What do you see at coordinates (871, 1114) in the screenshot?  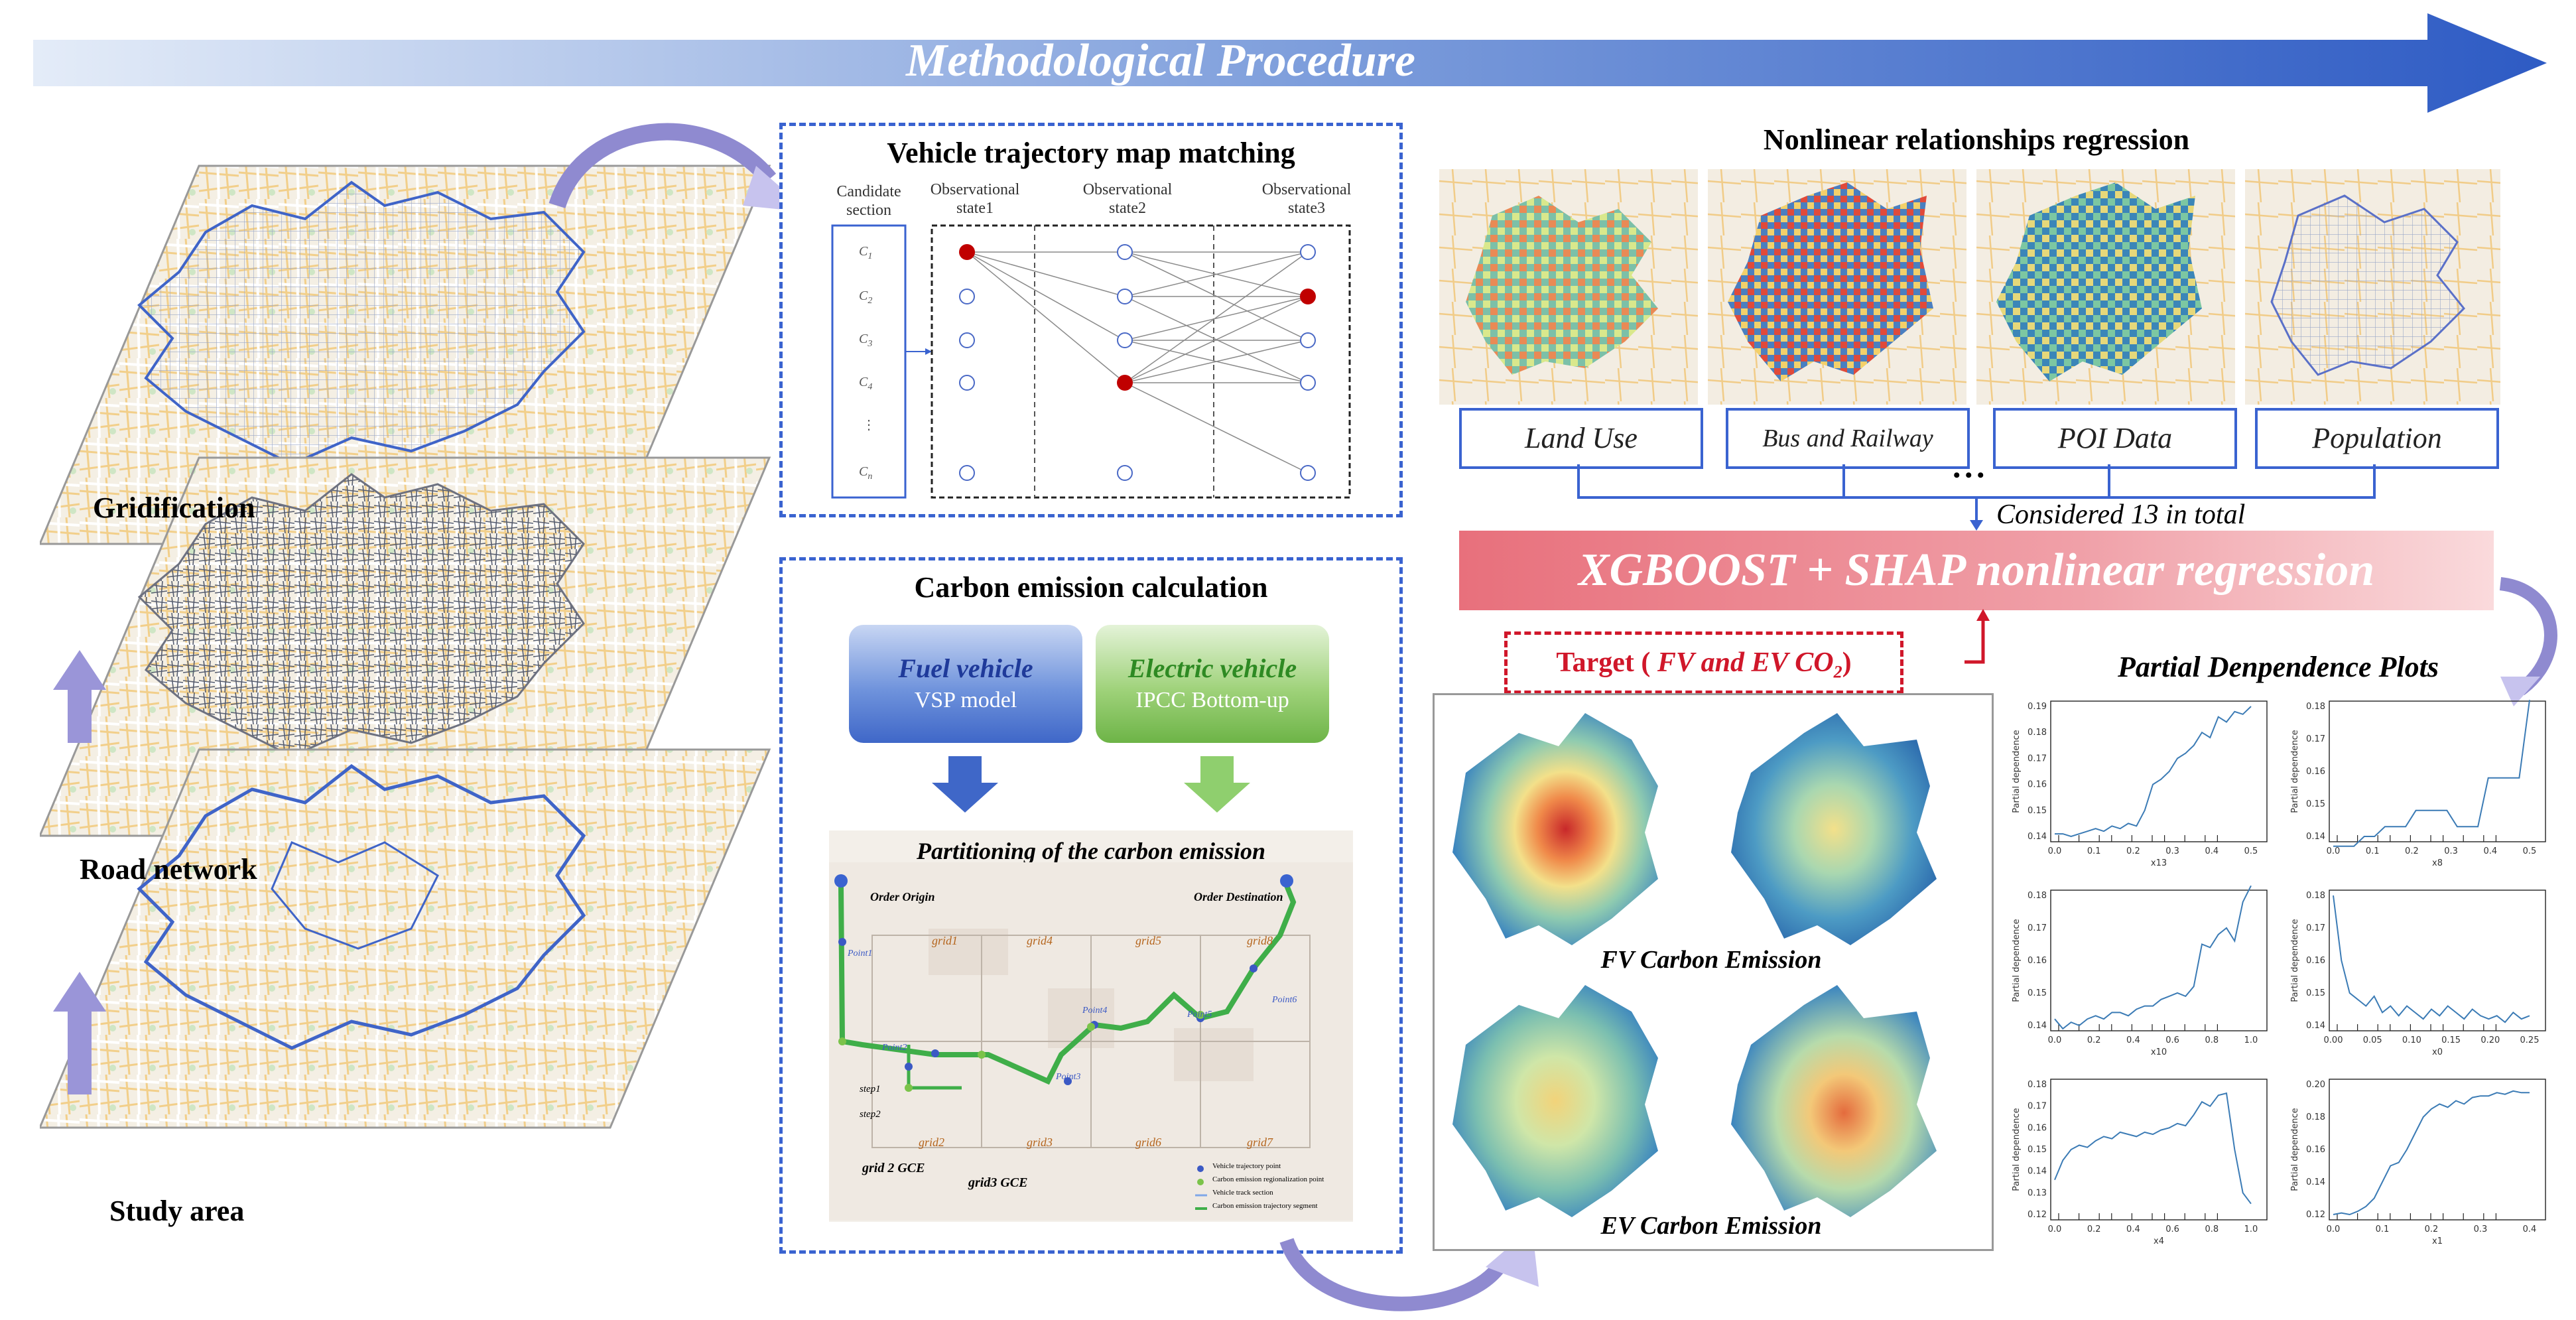 I see `step2-label: step2` at bounding box center [871, 1114].